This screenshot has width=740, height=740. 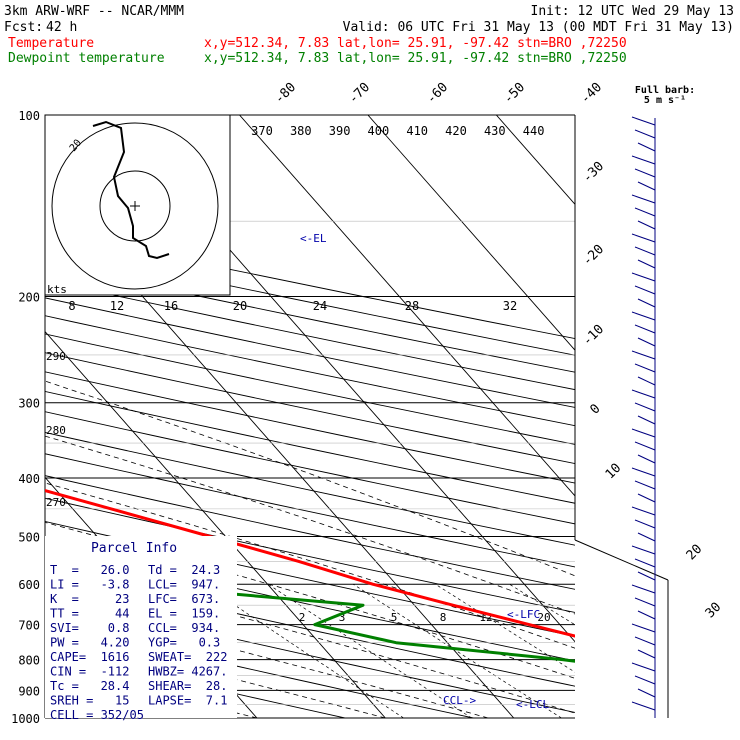 What do you see at coordinates (285, 93) in the screenshot?
I see `temperature-tick-label: -80` at bounding box center [285, 93].